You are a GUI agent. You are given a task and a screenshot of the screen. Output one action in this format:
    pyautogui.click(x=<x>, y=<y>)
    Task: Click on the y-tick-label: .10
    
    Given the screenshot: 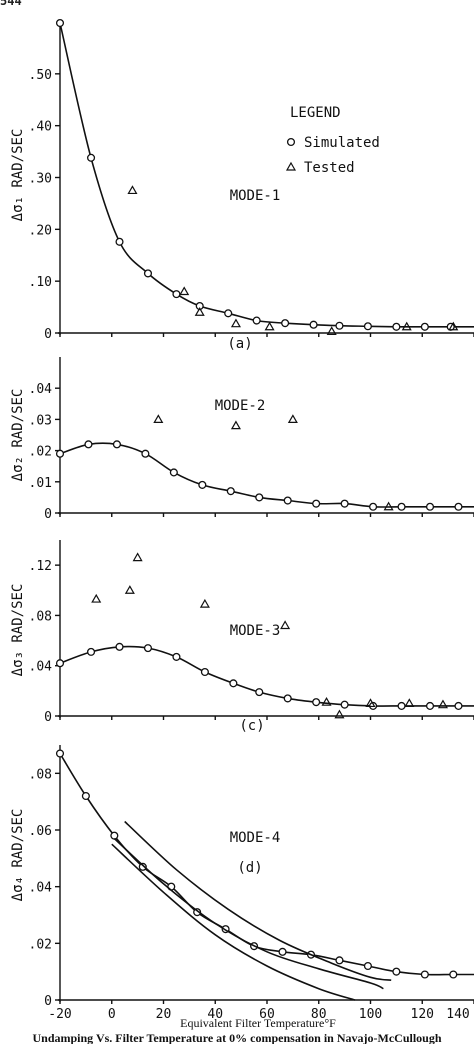 What is the action you would take?
    pyautogui.click(x=40, y=282)
    